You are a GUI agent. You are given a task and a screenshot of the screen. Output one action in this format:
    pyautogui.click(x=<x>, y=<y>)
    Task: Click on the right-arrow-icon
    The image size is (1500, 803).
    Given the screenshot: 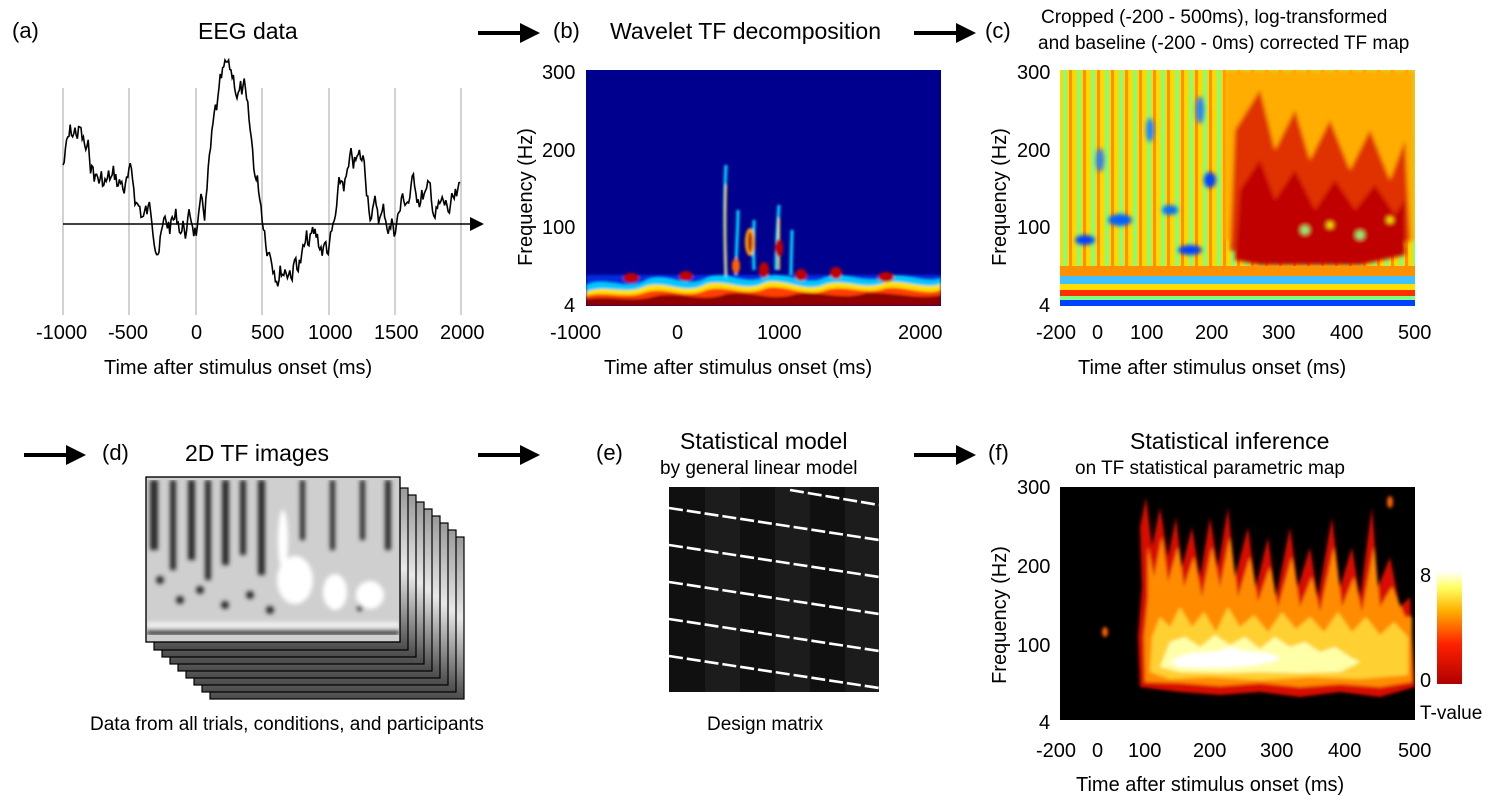 What is the action you would take?
    pyautogui.click(x=477, y=224)
    